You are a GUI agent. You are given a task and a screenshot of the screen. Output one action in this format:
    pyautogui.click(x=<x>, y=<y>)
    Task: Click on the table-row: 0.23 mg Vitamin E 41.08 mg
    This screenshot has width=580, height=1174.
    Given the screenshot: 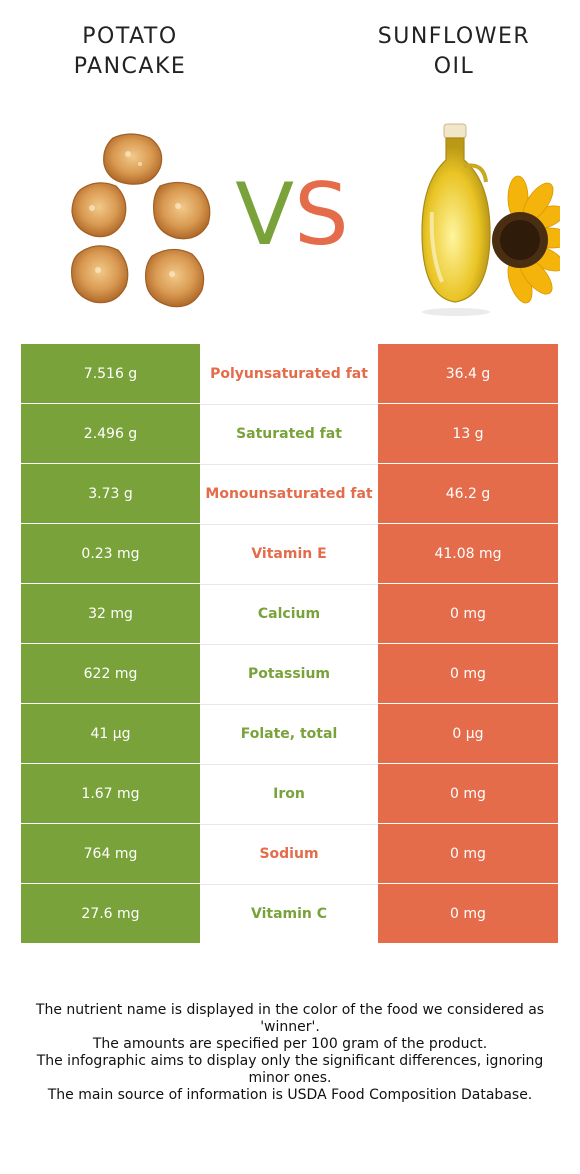 What is the action you would take?
    pyautogui.click(x=289, y=553)
    